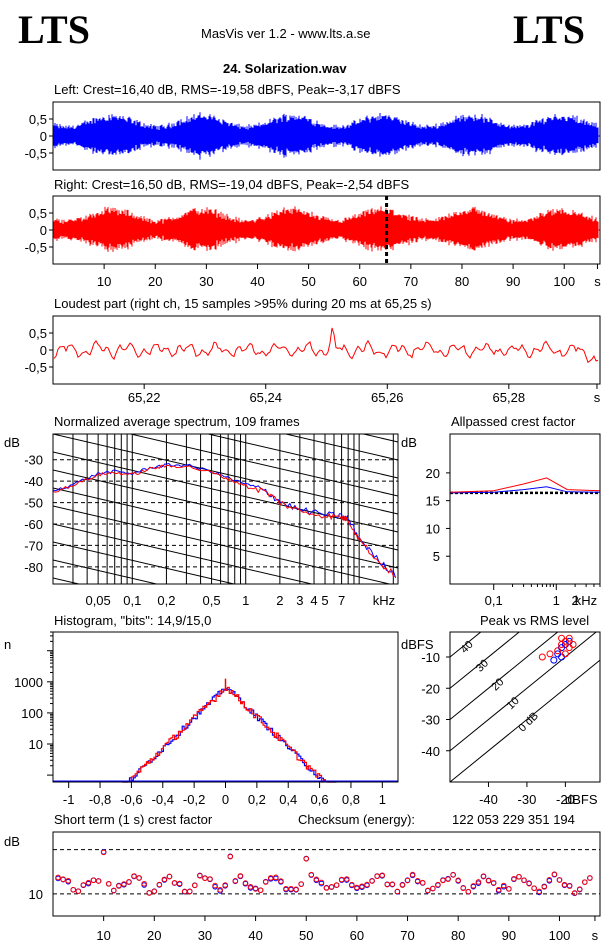  I want to click on left-crest-line, so click(525, 490).